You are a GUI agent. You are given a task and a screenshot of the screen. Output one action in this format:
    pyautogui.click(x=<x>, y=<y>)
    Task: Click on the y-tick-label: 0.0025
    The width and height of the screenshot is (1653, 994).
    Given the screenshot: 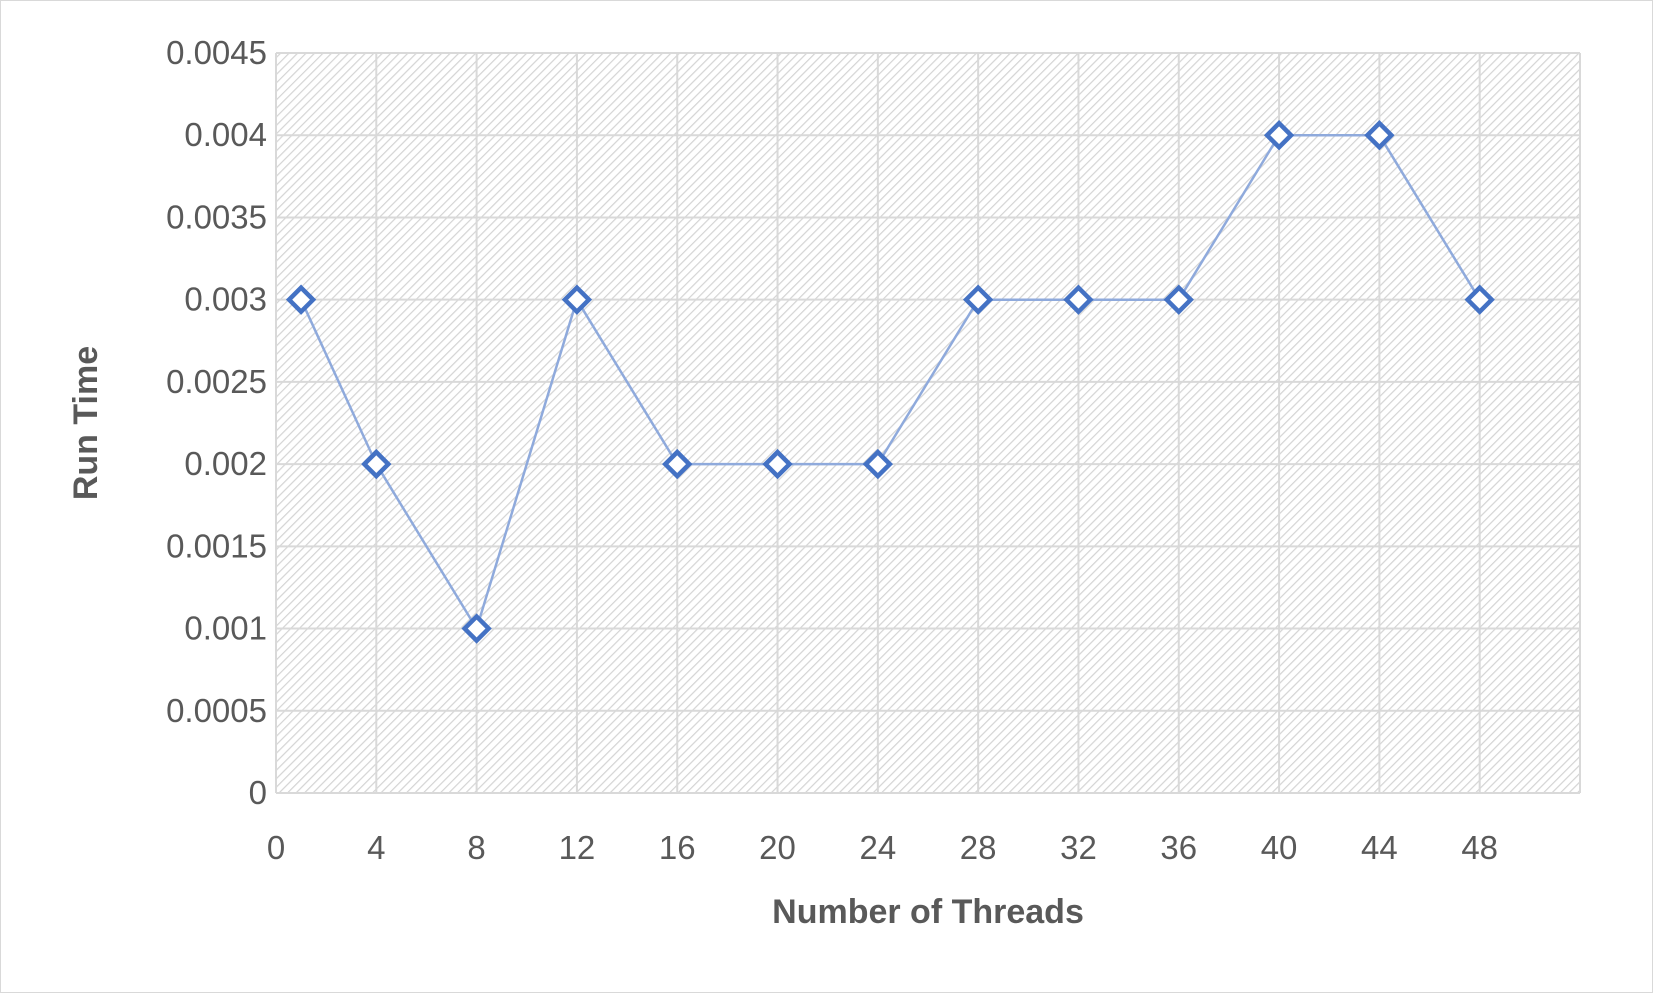 What is the action you would take?
    pyautogui.click(x=216, y=381)
    